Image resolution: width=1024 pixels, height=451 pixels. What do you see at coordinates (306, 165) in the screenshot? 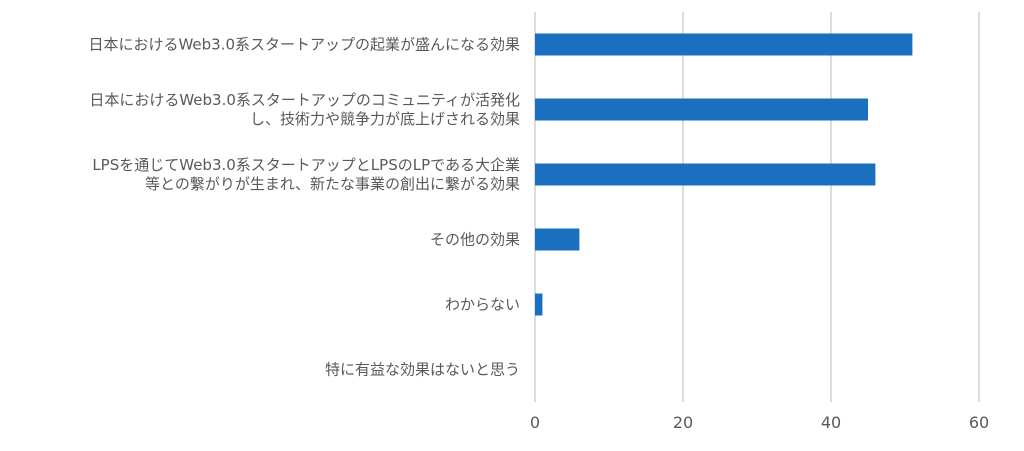
I see `category-label: LPSを通じてWeb3.0系スタートアップとLPSのLPである大企業` at bounding box center [306, 165].